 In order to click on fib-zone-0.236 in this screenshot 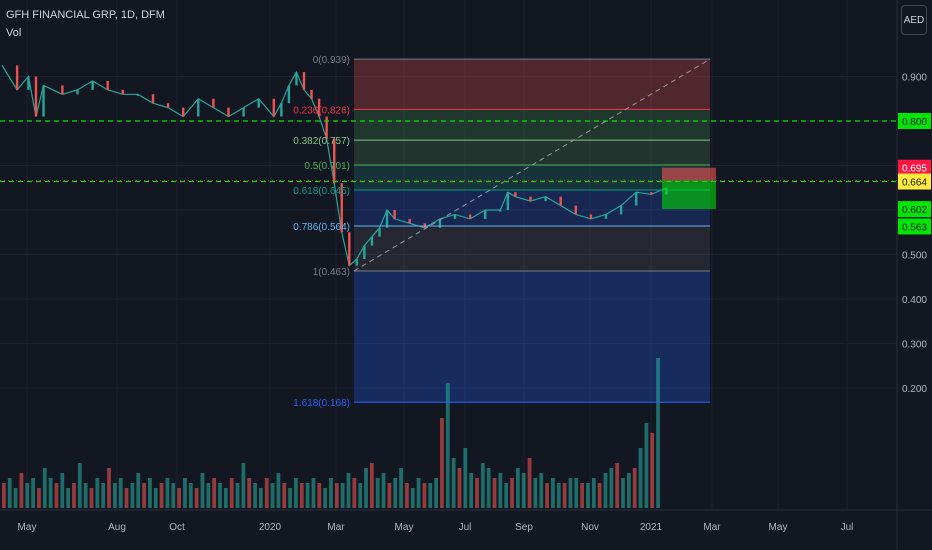, I will do `click(532, 125)`.